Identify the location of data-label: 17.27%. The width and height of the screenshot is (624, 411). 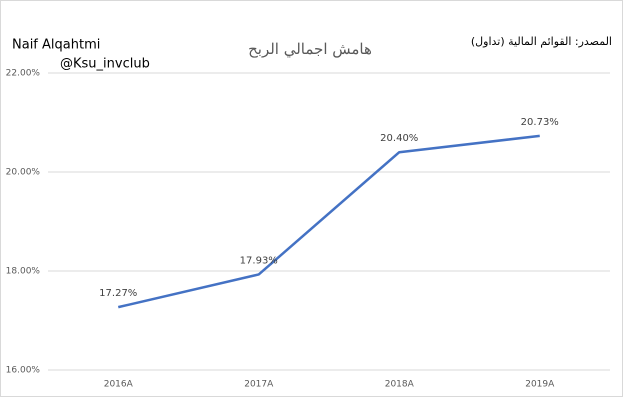
(118, 293).